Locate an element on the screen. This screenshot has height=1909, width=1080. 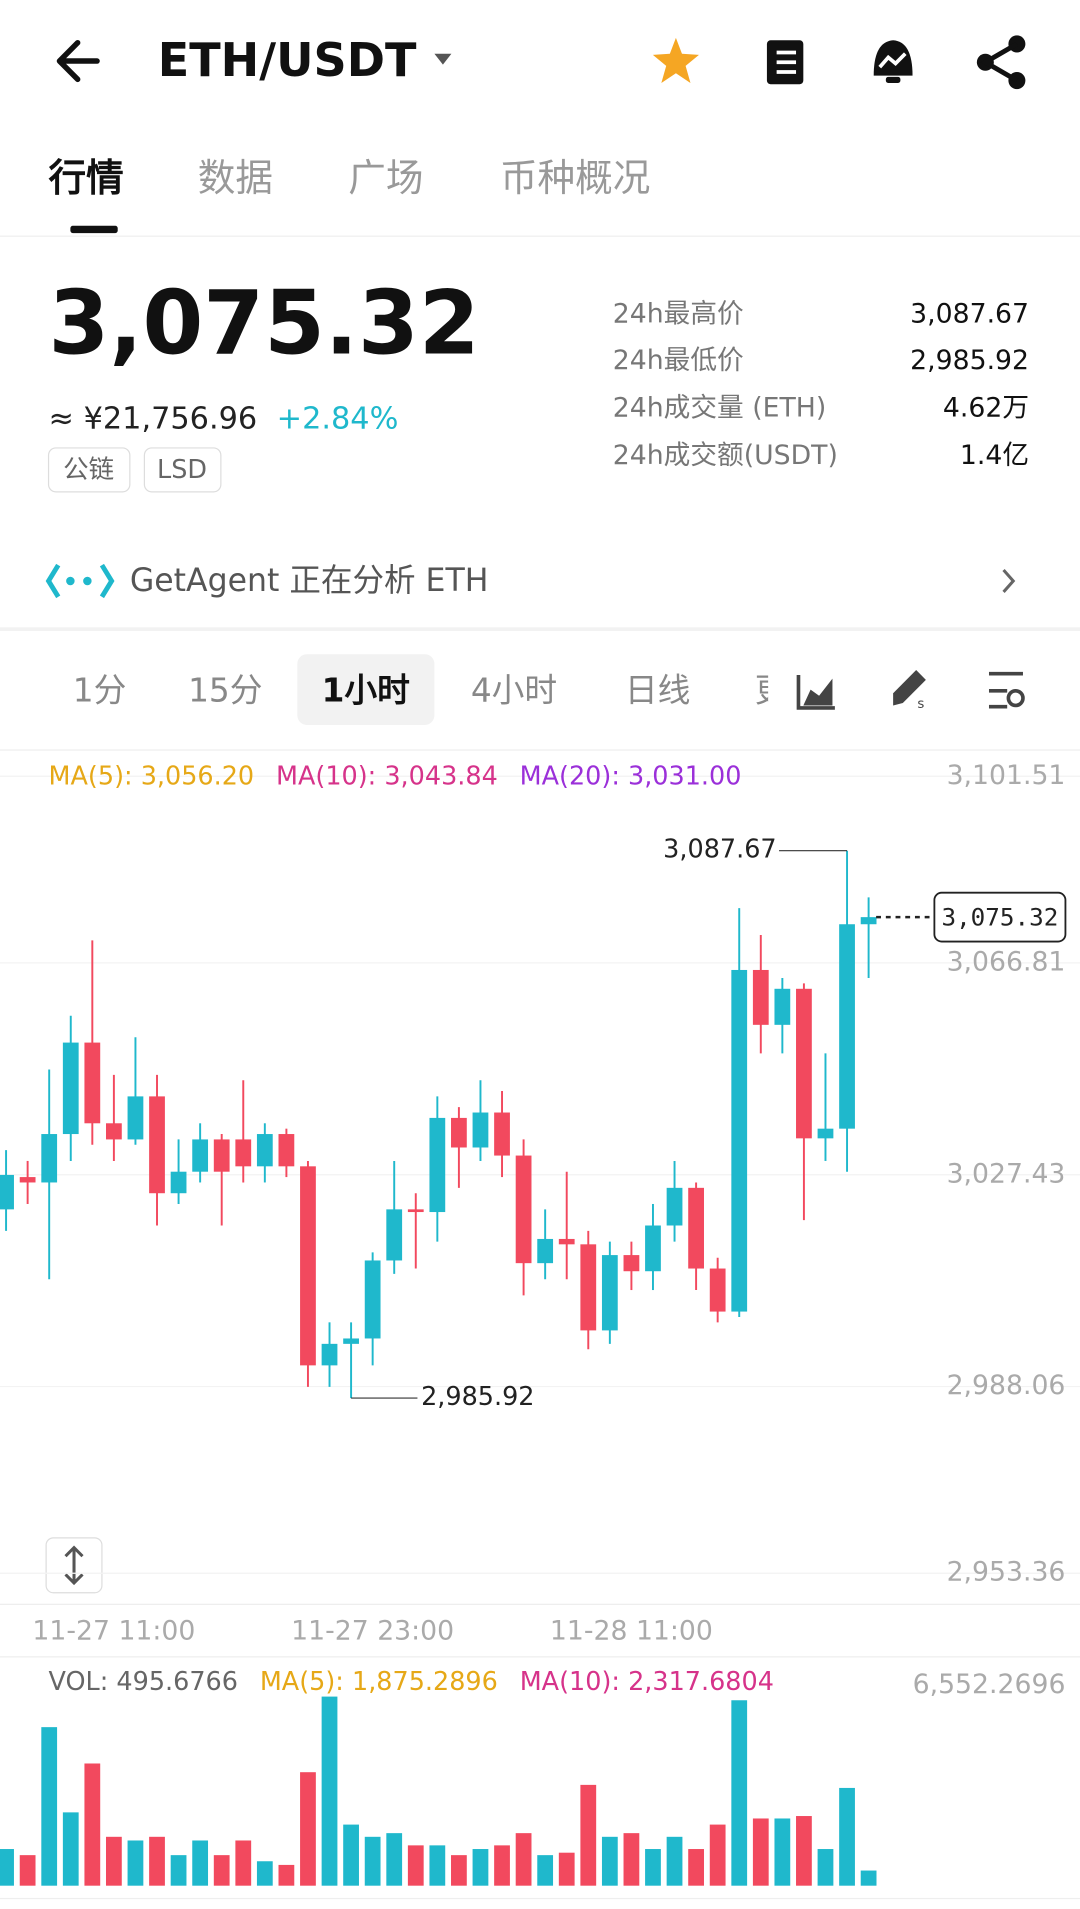
legend-entry: MA(5): 3,056.20 is located at coordinates (152, 776).